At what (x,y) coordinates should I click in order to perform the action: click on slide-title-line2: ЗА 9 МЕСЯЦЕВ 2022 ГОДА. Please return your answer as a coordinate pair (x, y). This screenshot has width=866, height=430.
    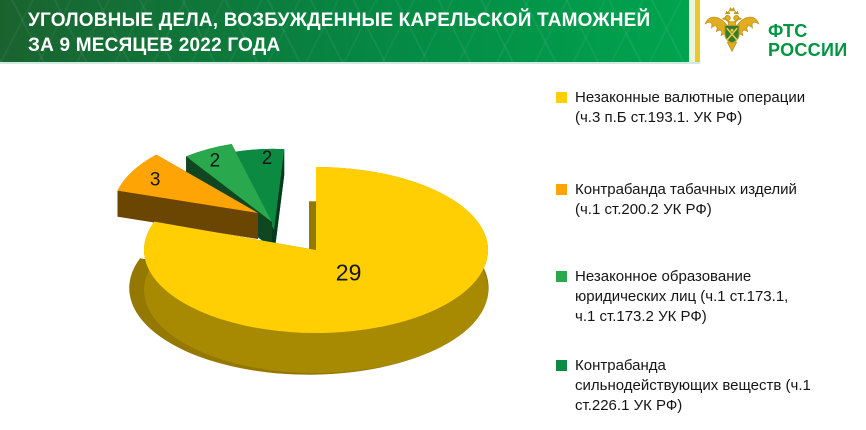
    Looking at the image, I should click on (154, 45).